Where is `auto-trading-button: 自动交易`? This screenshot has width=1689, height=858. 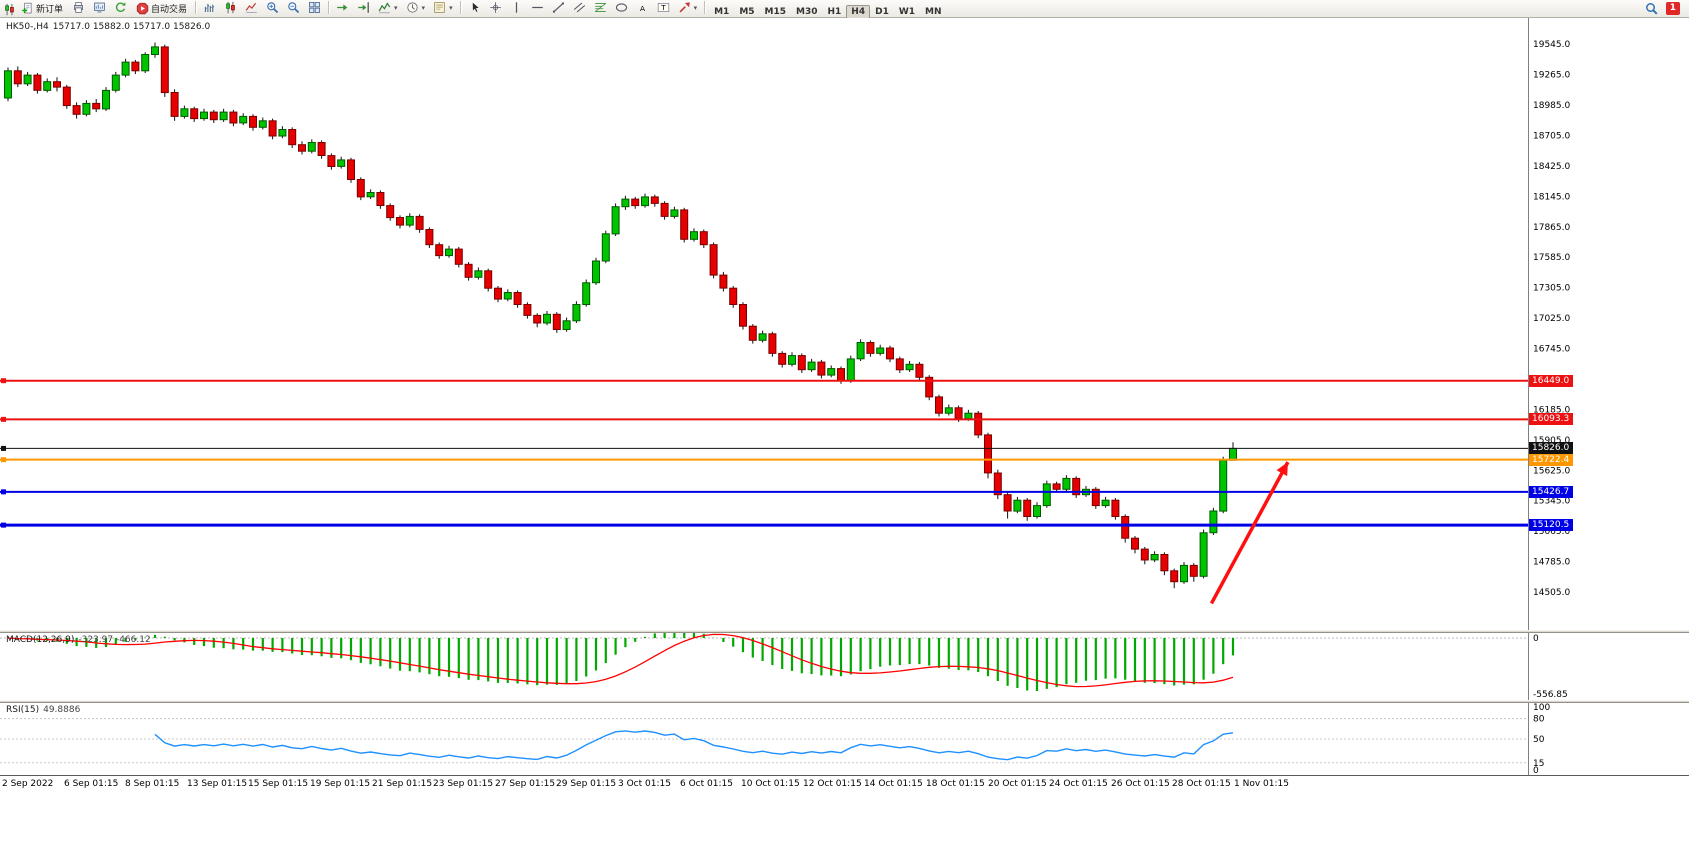
auto-trading-button: 自动交易 is located at coordinates (161, 9).